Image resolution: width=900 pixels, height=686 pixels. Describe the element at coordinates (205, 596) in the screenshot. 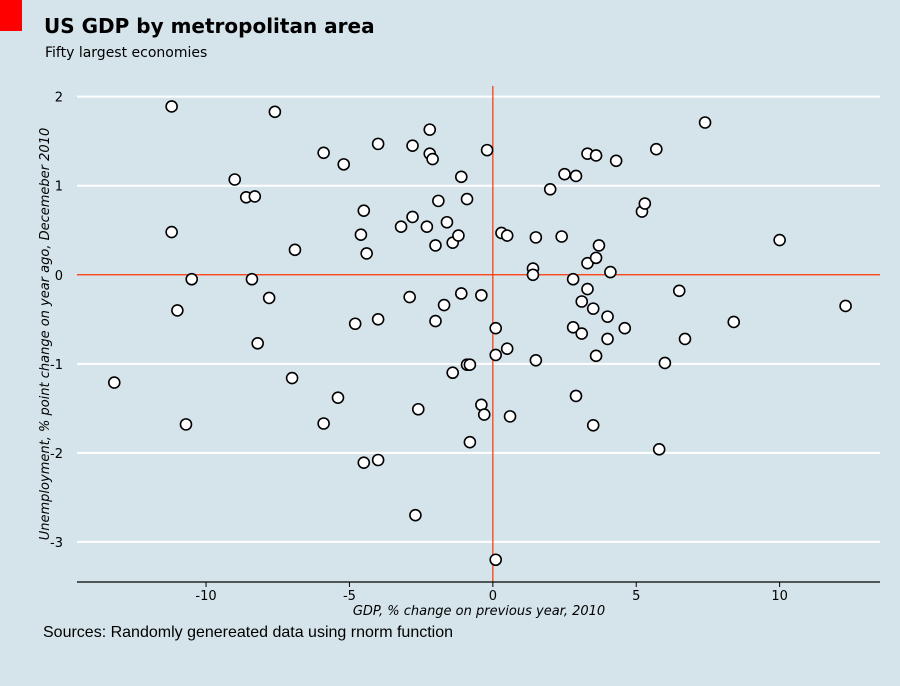

I see `x-tick-label: -10` at that location.